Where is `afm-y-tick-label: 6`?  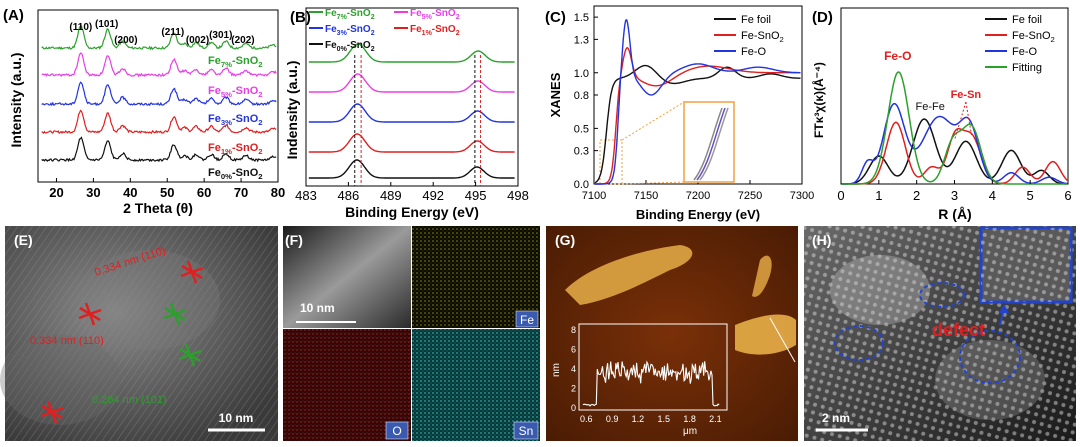
afm-y-tick-label: 6 is located at coordinates (573, 350).